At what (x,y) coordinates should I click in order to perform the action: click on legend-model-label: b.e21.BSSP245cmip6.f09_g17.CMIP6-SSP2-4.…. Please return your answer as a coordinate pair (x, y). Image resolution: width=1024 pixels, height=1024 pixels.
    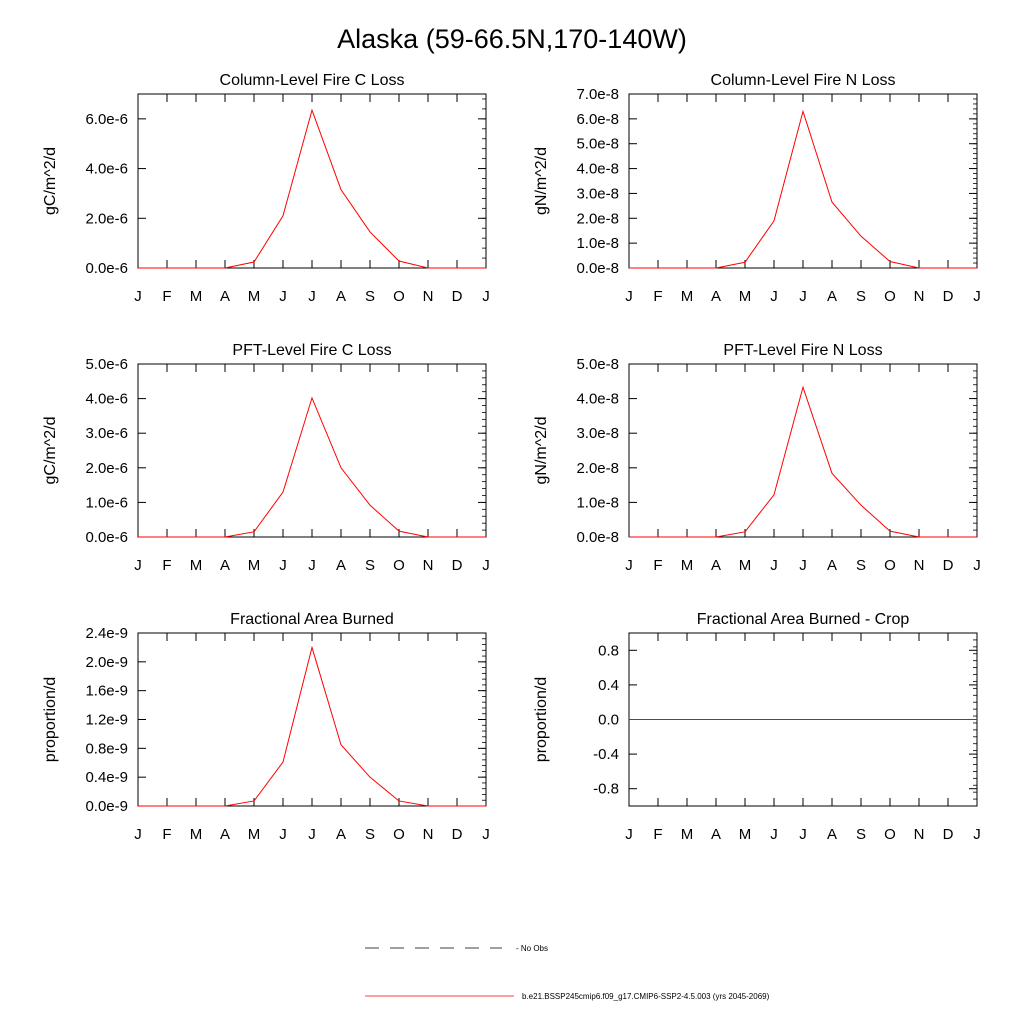
    Looking at the image, I should click on (646, 996).